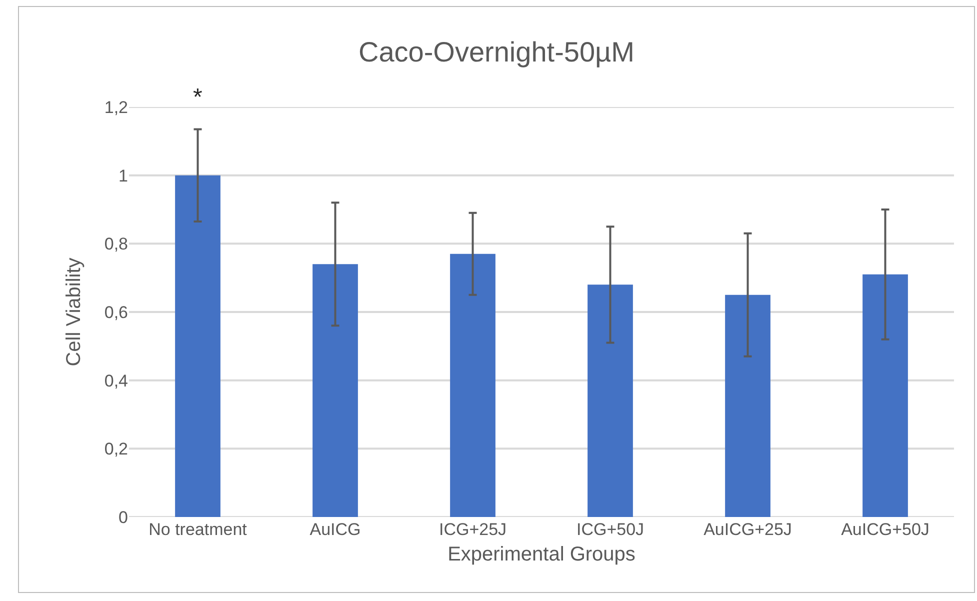 This screenshot has height=601, width=977. What do you see at coordinates (116, 312) in the screenshot?
I see `y-tick-label: 0,6` at bounding box center [116, 312].